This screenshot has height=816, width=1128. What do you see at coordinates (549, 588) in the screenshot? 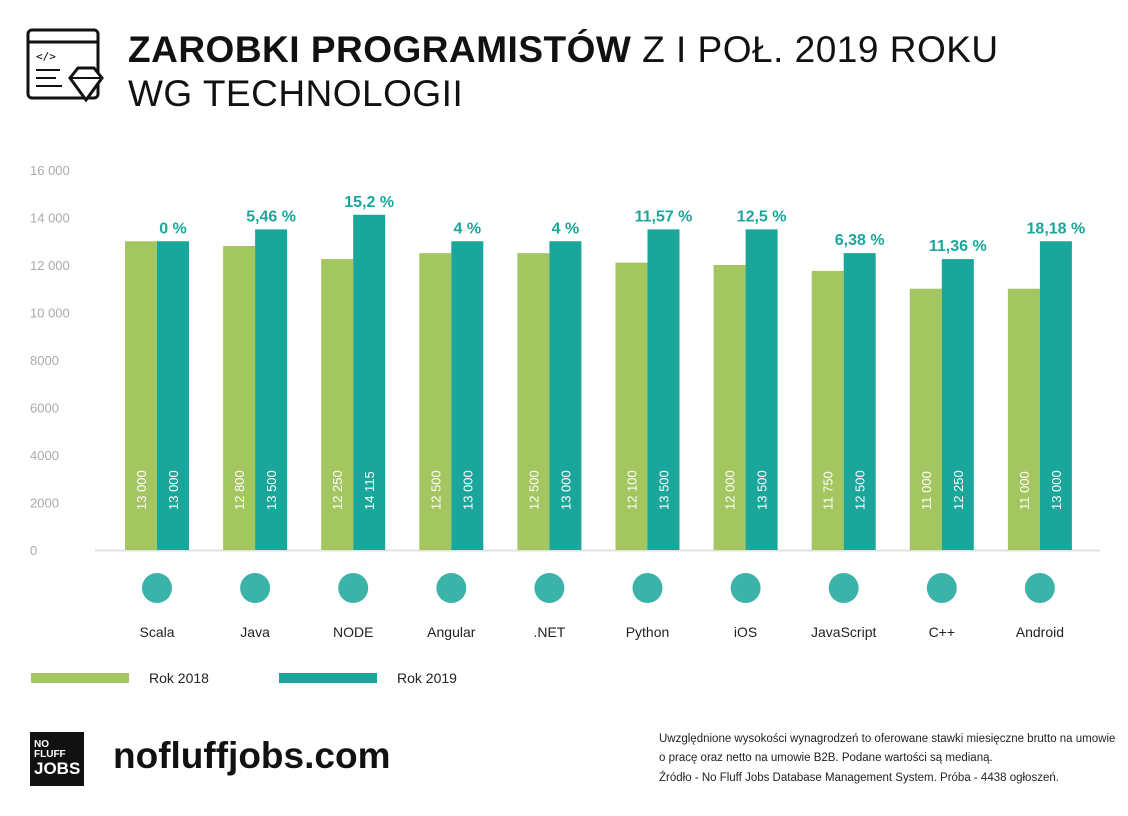
I see `dotnet-icon` at bounding box center [549, 588].